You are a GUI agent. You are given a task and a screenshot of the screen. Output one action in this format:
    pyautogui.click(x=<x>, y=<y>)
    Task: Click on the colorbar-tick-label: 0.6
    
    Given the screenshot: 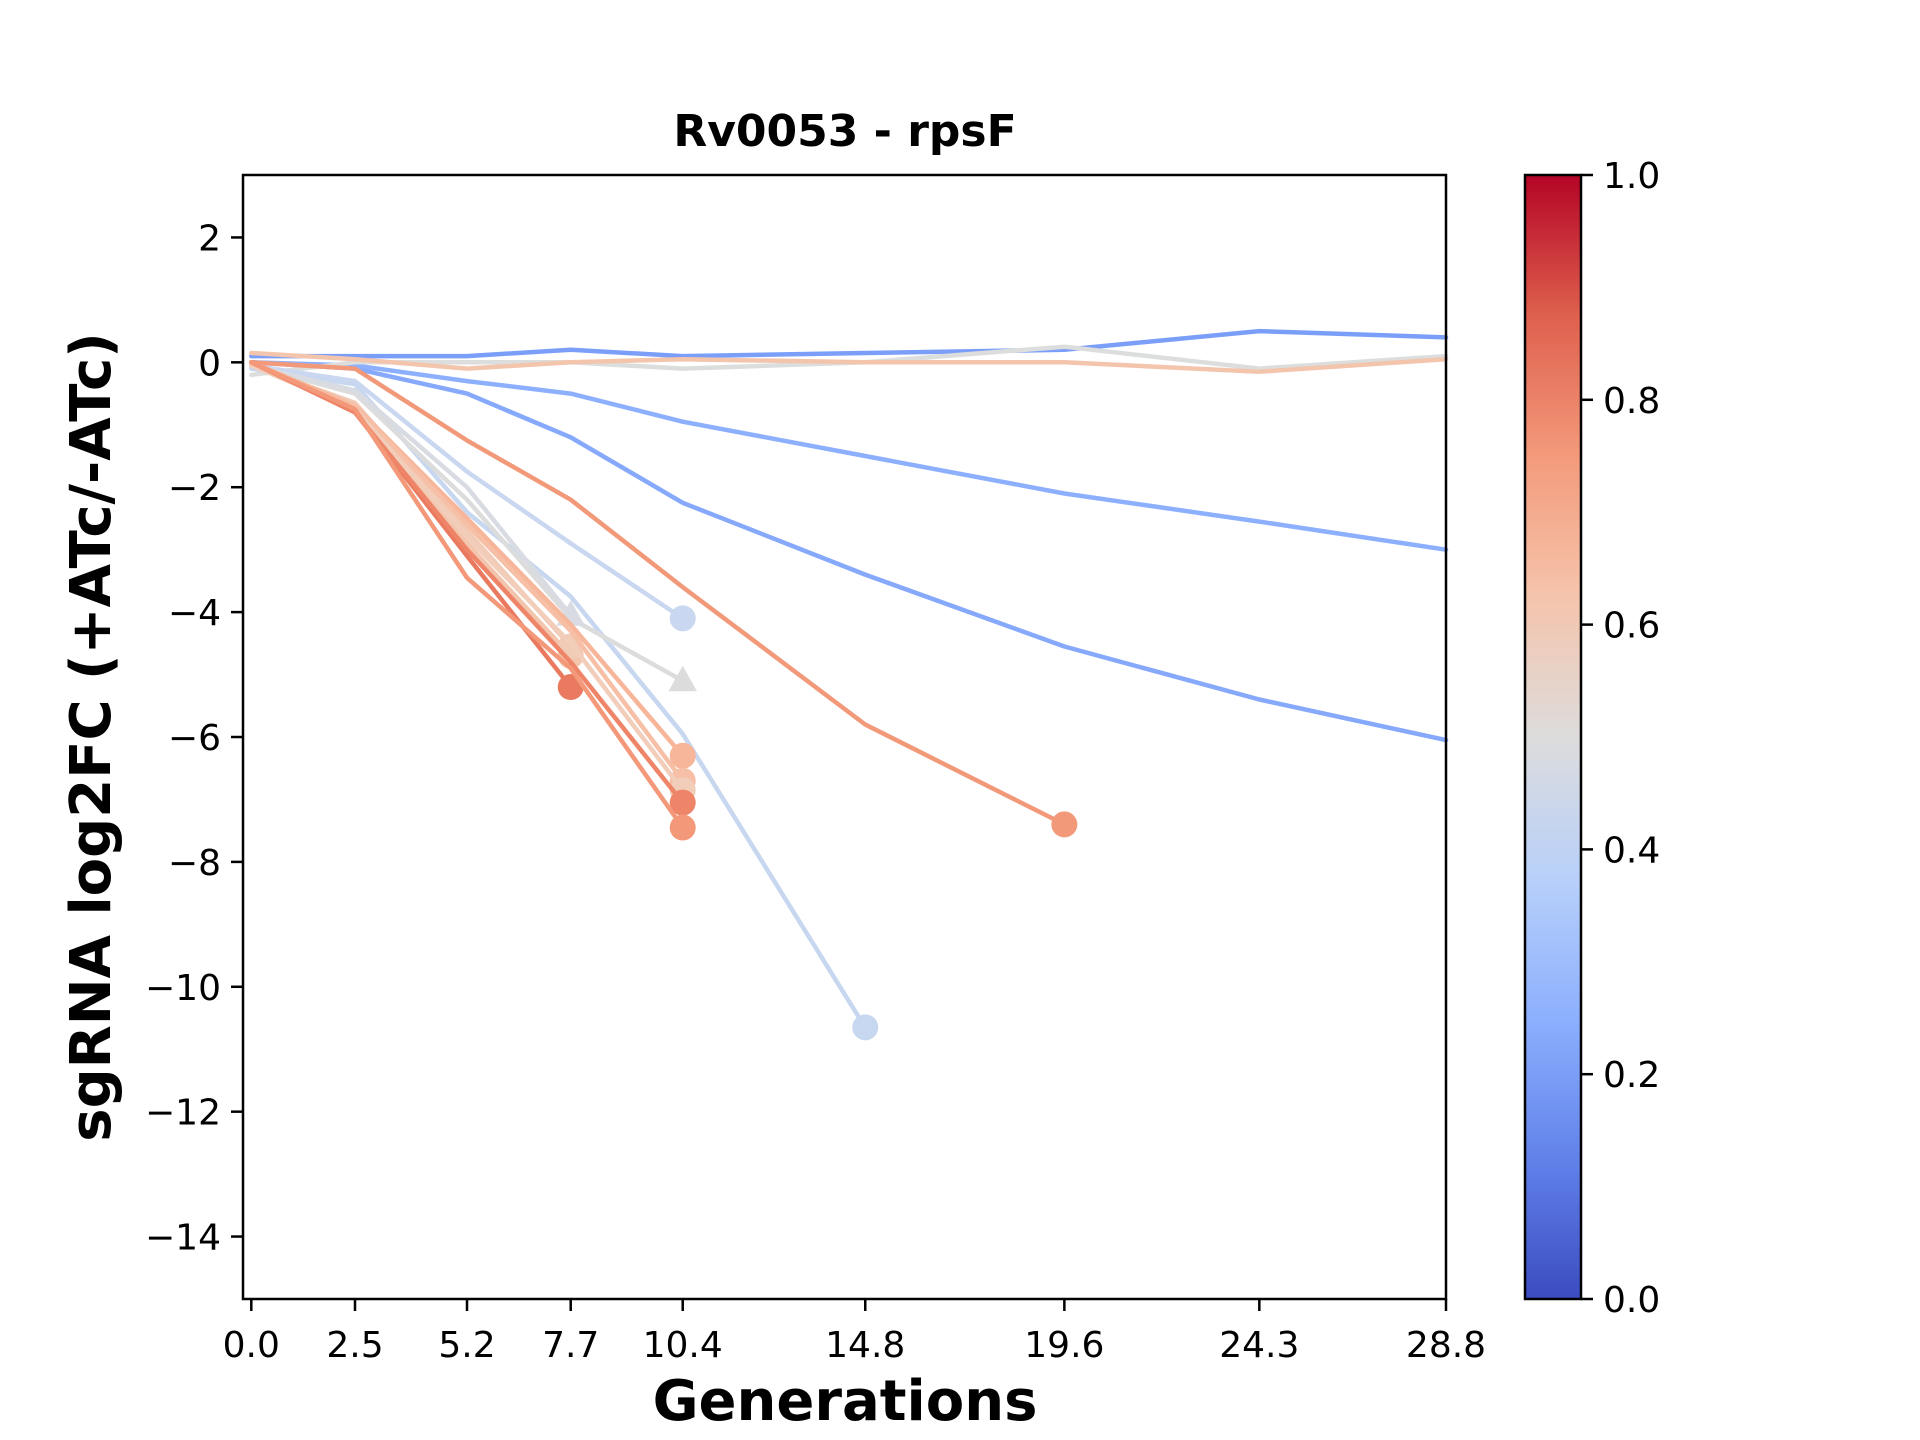 What is the action you would take?
    pyautogui.click(x=1631, y=626)
    